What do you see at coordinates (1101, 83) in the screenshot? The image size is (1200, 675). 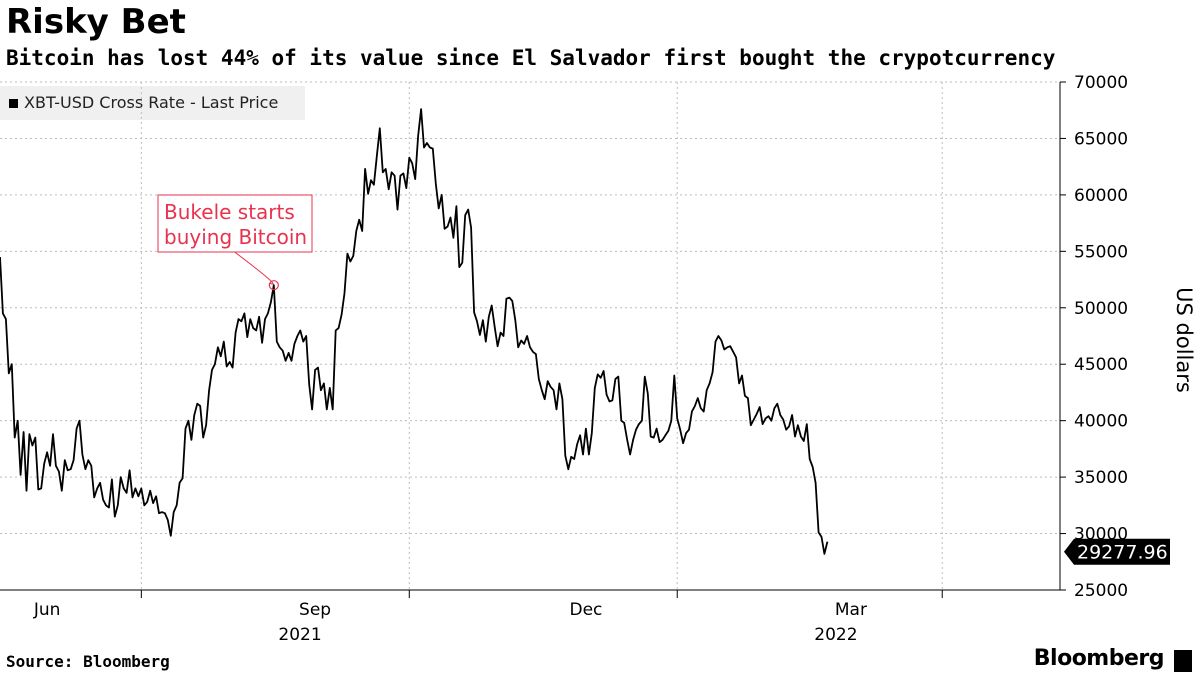 I see `y-tick-label: 70000` at bounding box center [1101, 83].